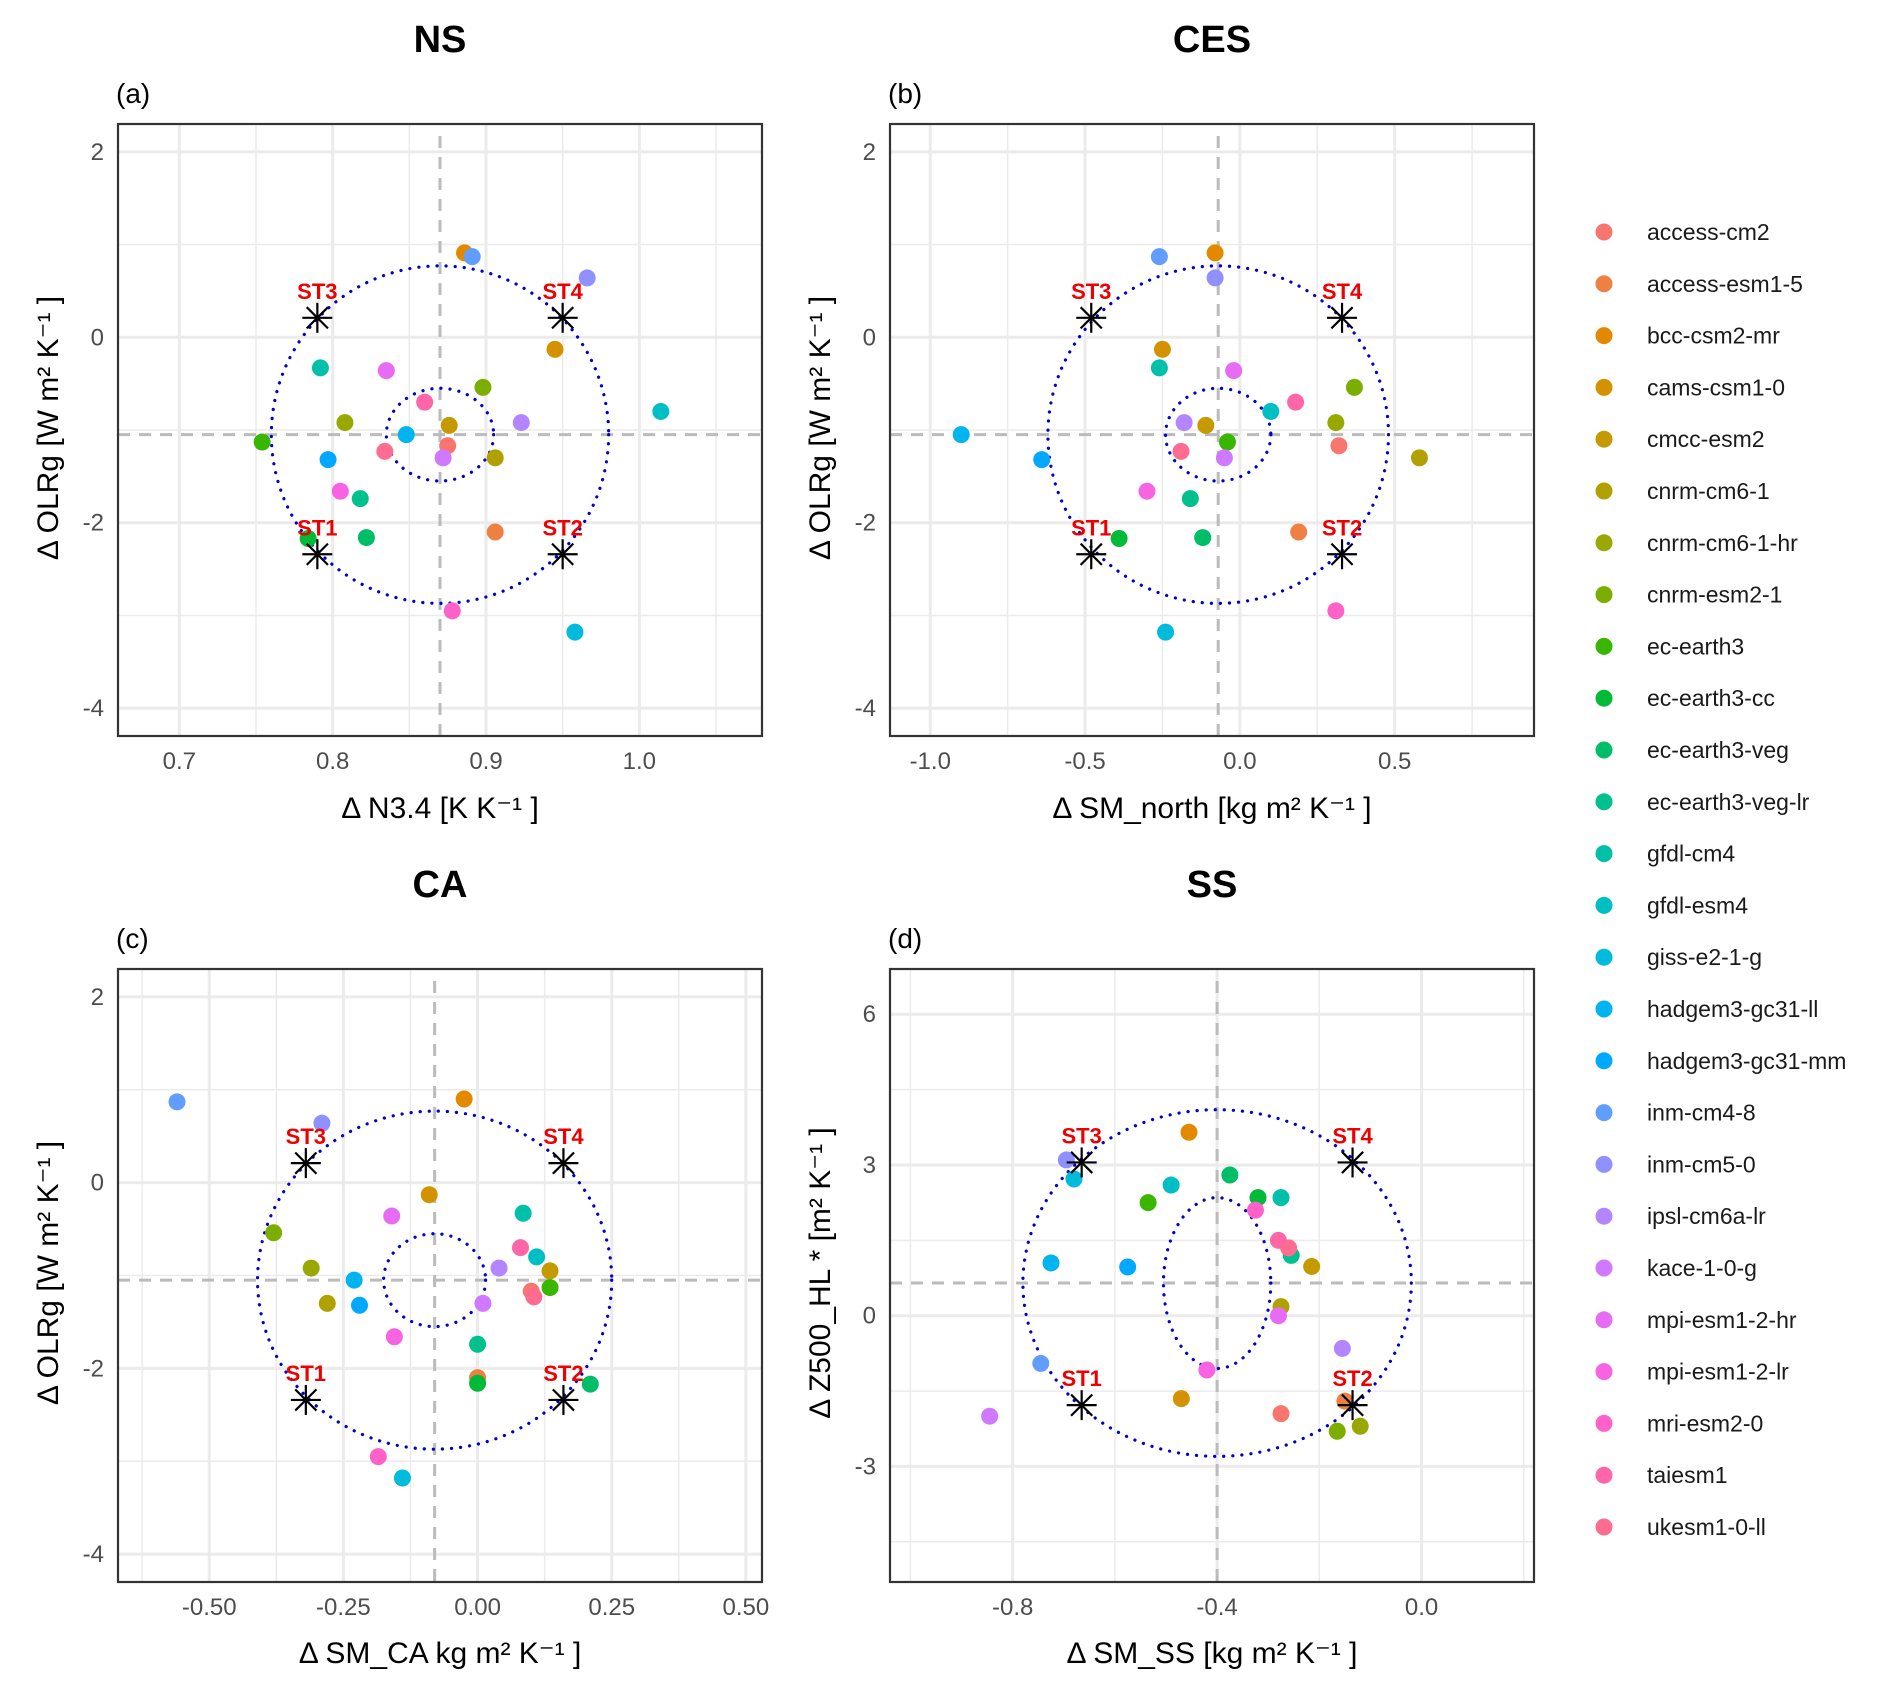  Describe the element at coordinates (1714, 595) in the screenshot. I see `legend-label: cnrm-esm2-1` at that location.